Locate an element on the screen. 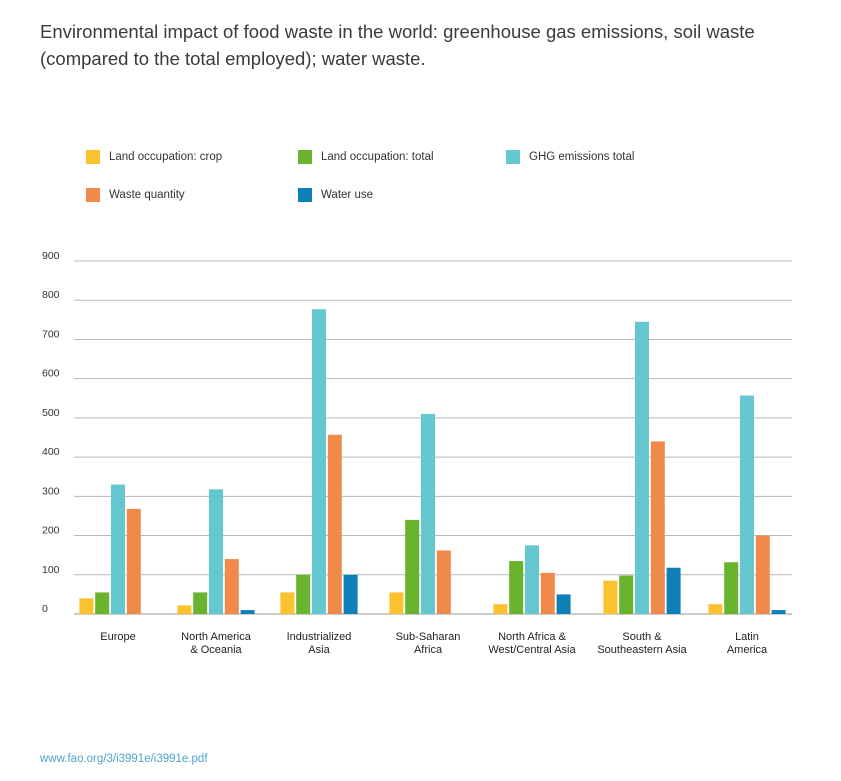 The height and width of the screenshot is (781, 841). y-tick-label: 600 is located at coordinates (51, 374).